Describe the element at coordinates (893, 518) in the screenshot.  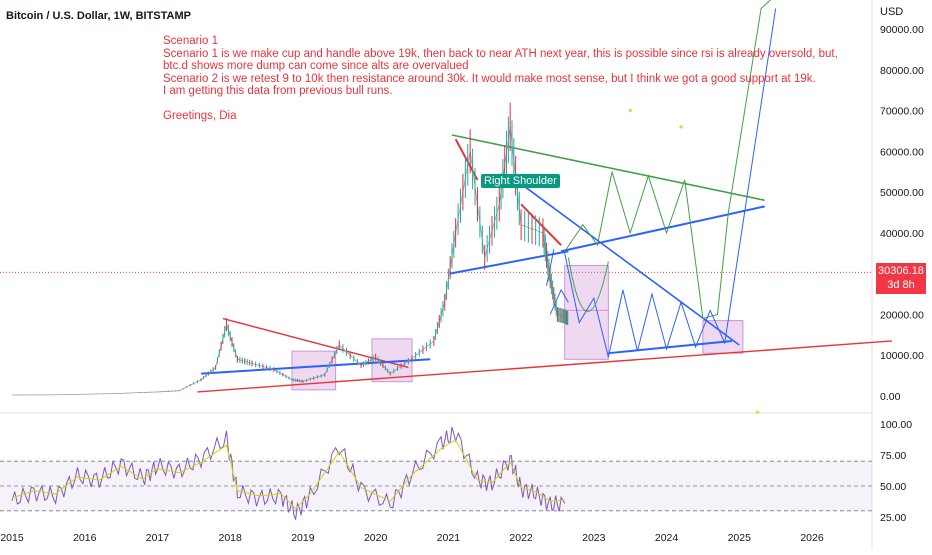
I see `rsi-tick-label: 25.00` at that location.